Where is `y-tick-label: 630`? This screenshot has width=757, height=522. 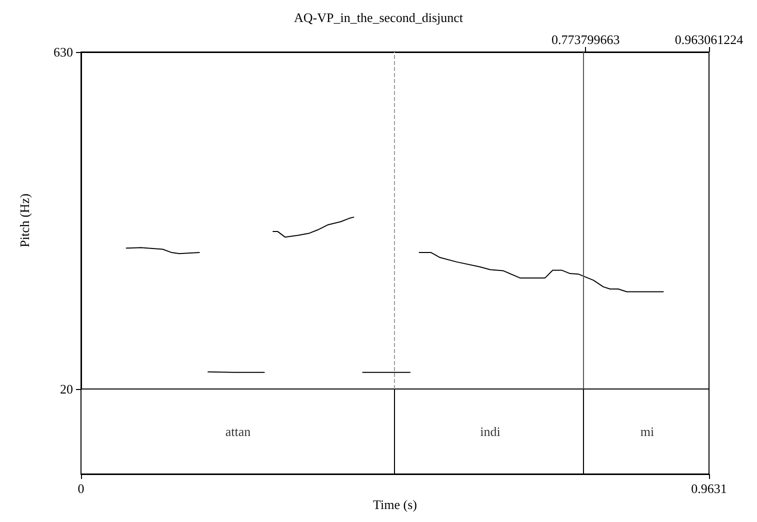
y-tick-label: 630 is located at coordinates (63, 52).